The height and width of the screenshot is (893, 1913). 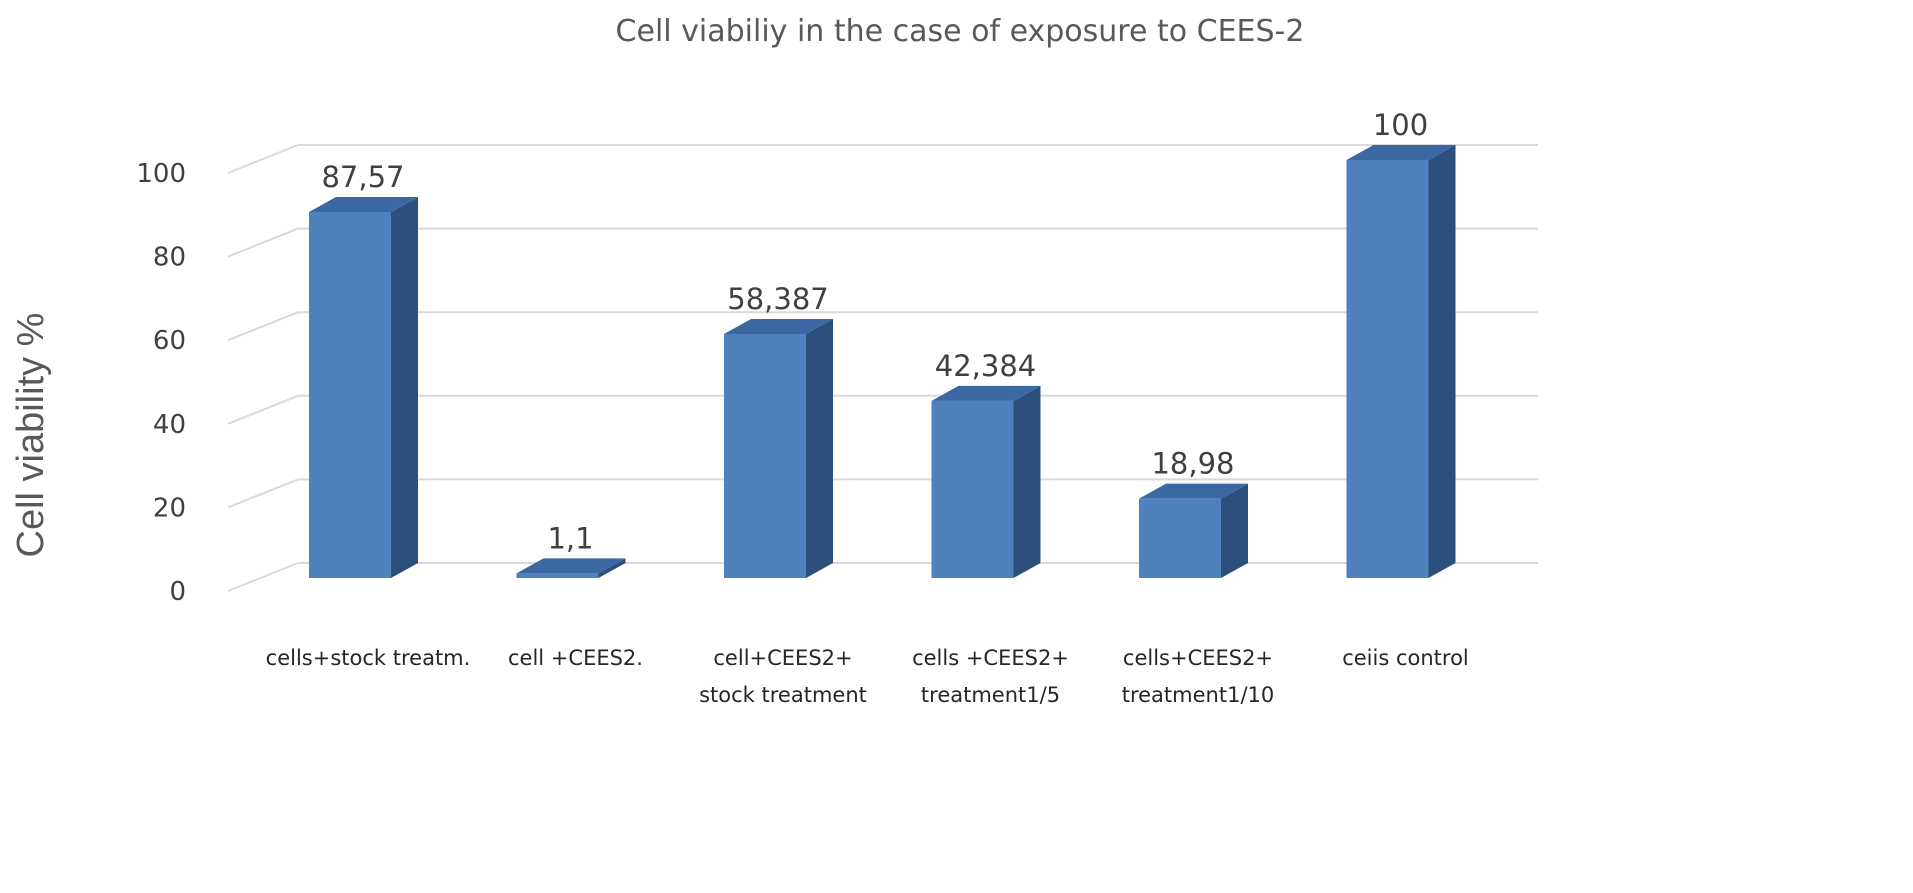 What do you see at coordinates (990, 658) in the screenshot?
I see `category-label: cells +CEES2+` at bounding box center [990, 658].